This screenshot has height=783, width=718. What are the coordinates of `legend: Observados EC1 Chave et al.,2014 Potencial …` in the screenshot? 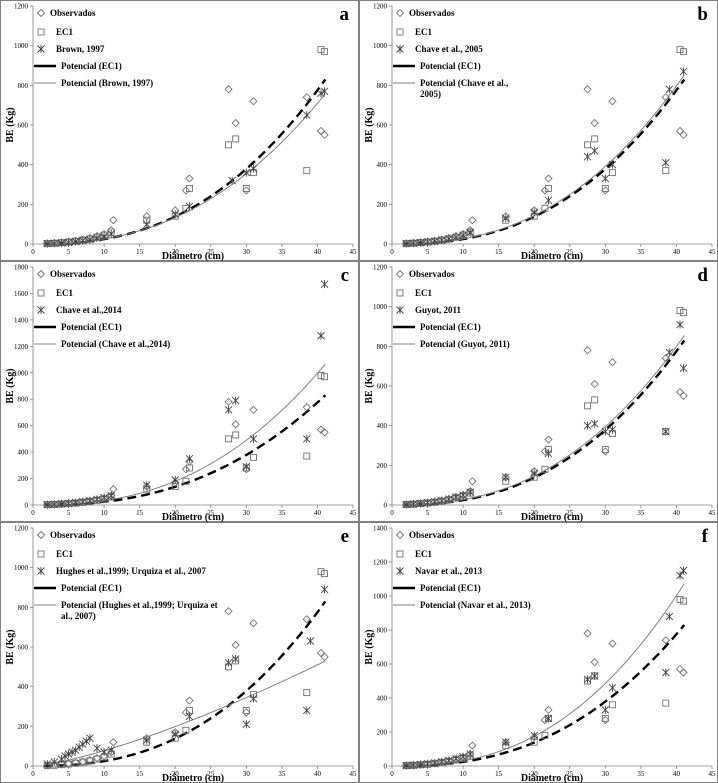 It's located at (102, 309).